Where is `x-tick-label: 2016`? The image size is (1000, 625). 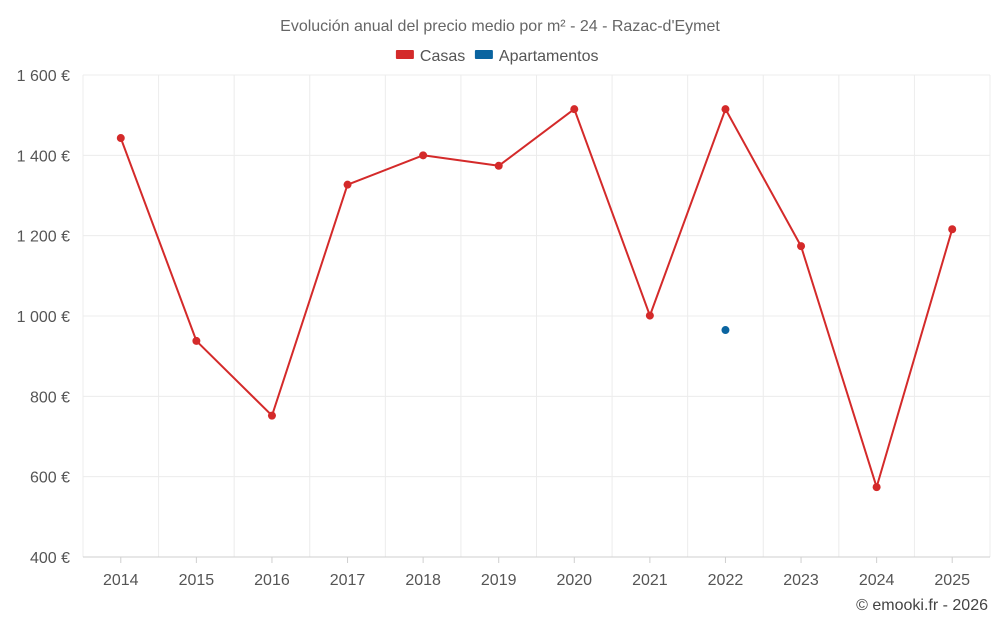 x-tick-label: 2016 is located at coordinates (272, 580).